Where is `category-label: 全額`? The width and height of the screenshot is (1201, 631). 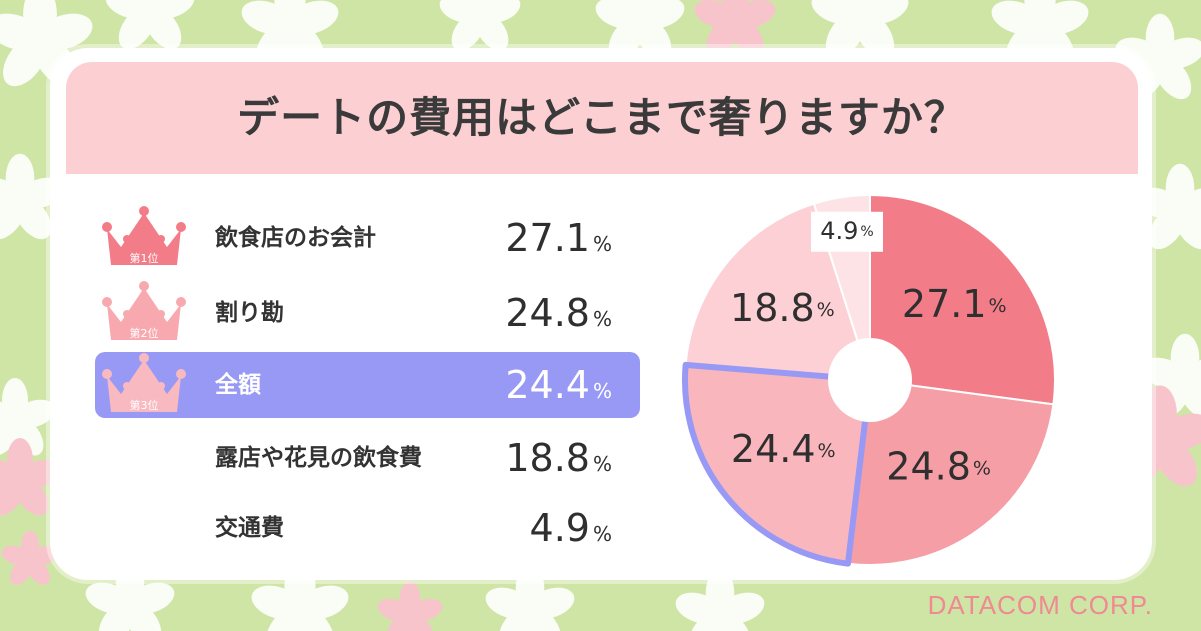 category-label: 全額 is located at coordinates (238, 385).